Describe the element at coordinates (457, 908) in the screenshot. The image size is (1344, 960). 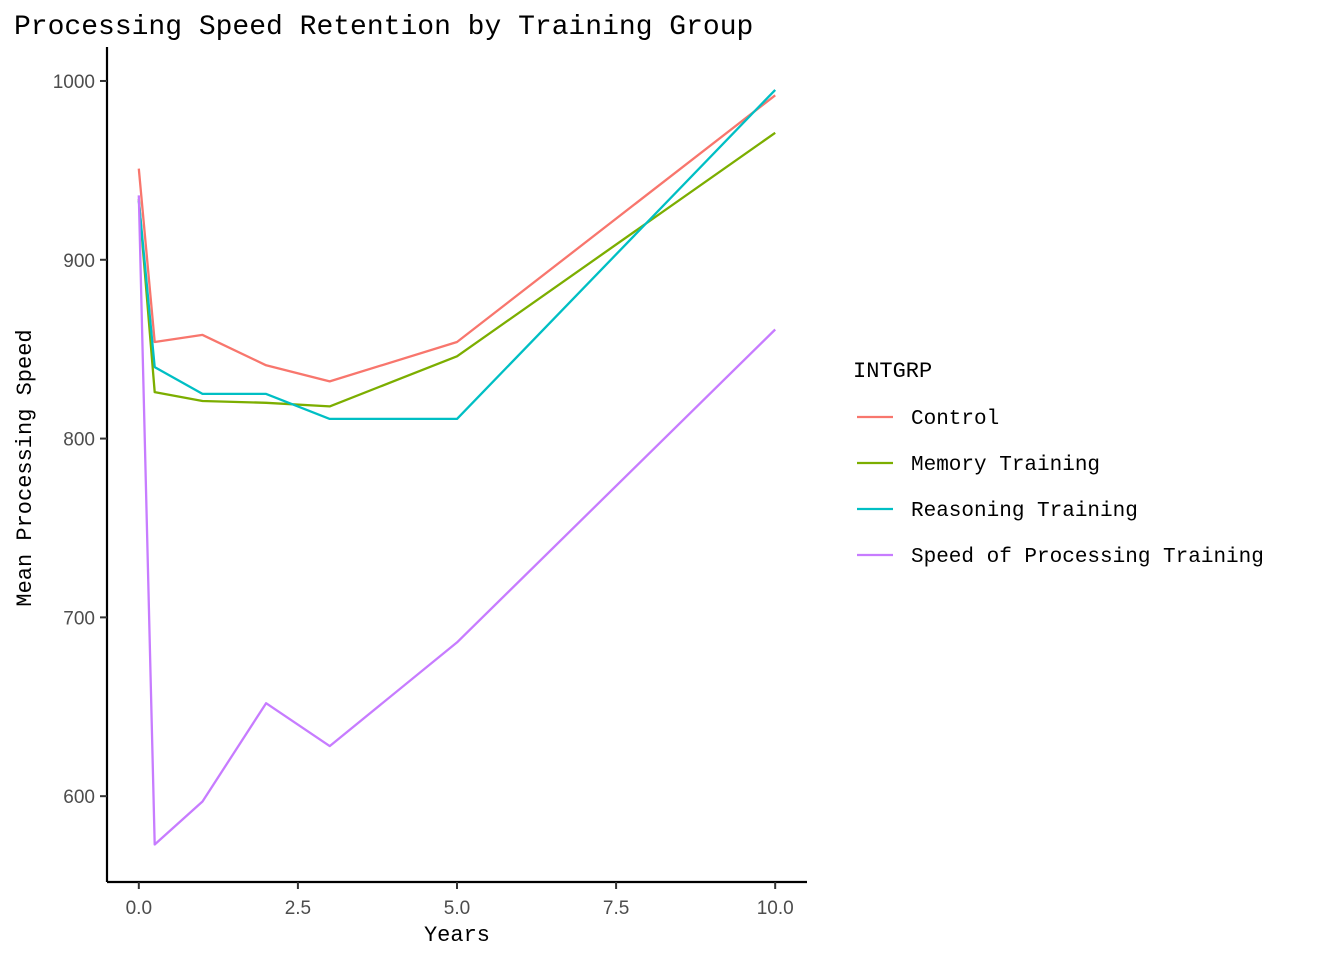
I see `x-tick-label: 5.0` at that location.